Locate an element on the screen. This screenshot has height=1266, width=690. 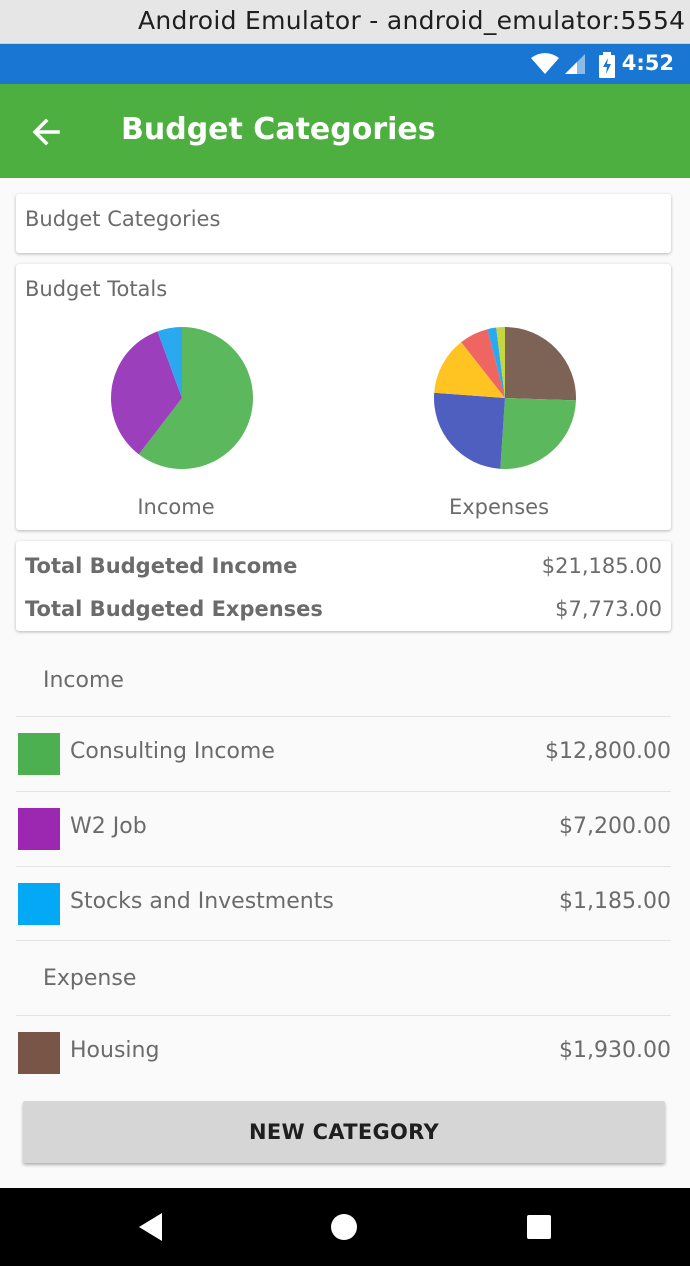
app-bar: Budget Categories is located at coordinates (345, 131).